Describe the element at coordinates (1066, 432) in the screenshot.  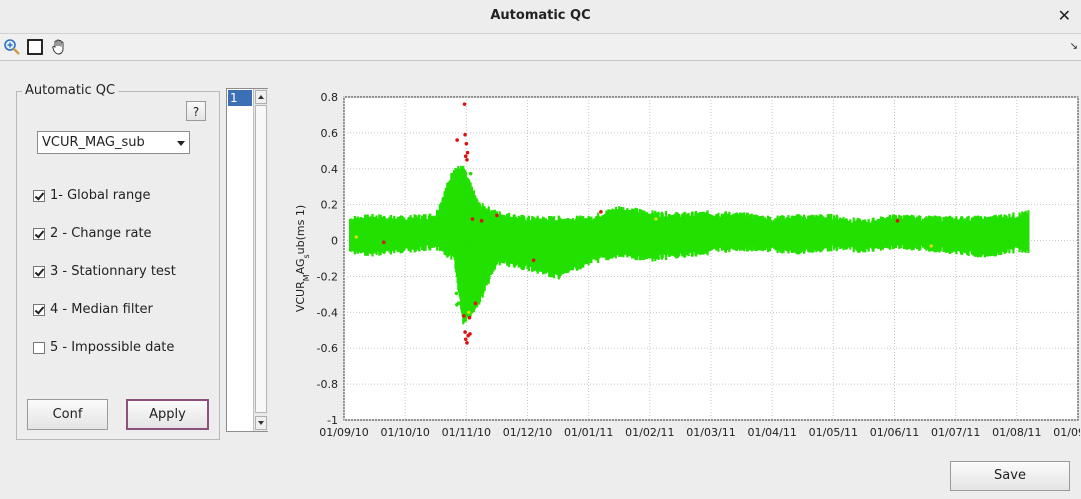
I see `x-tick-label: 01/09/11` at that location.